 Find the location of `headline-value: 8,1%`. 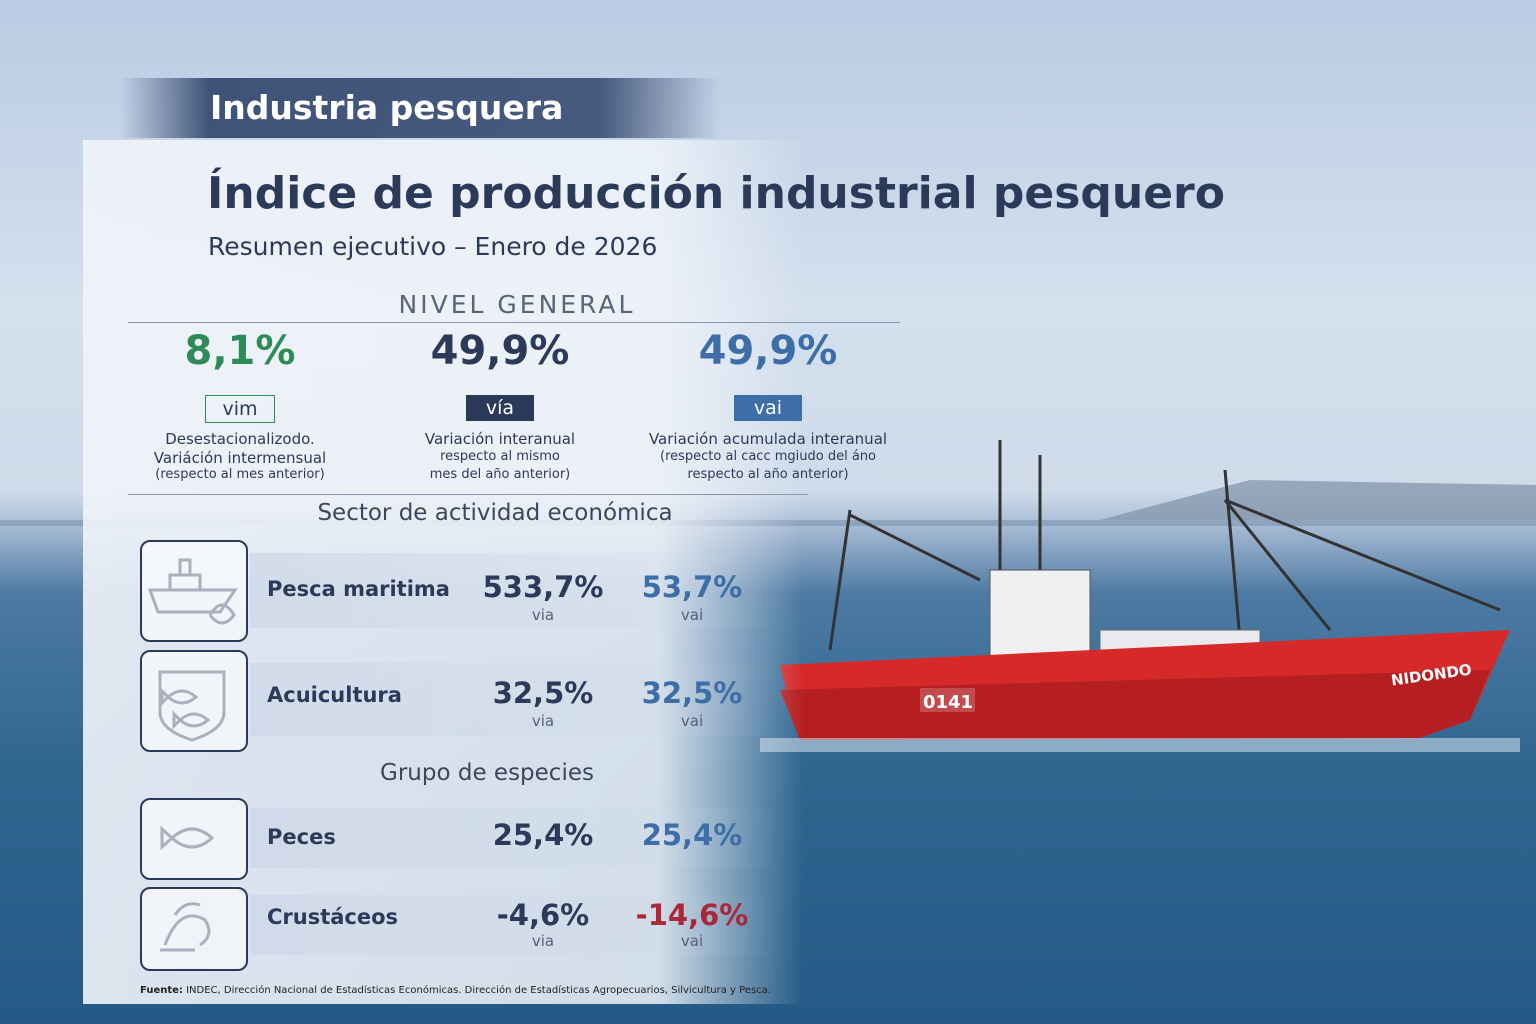

headline-value: 8,1% is located at coordinates (240, 351).